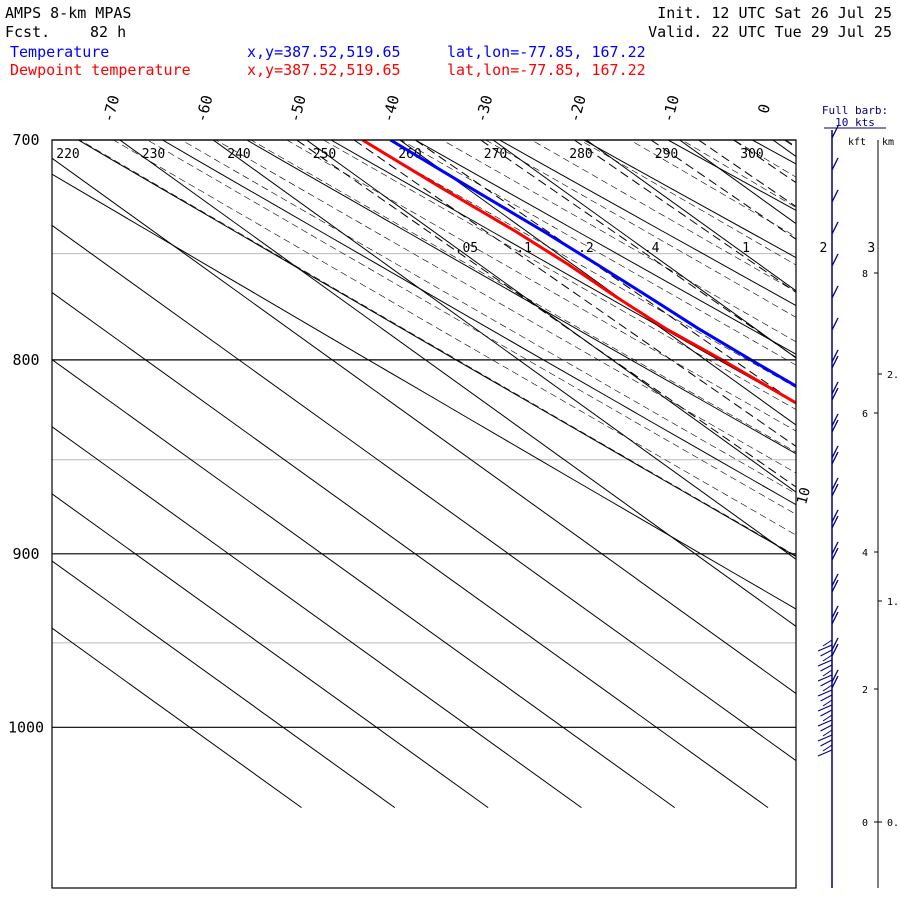 The height and width of the screenshot is (900, 900). What do you see at coordinates (865, 823) in the screenshot?
I see `kft-tick-label: 0` at bounding box center [865, 823].